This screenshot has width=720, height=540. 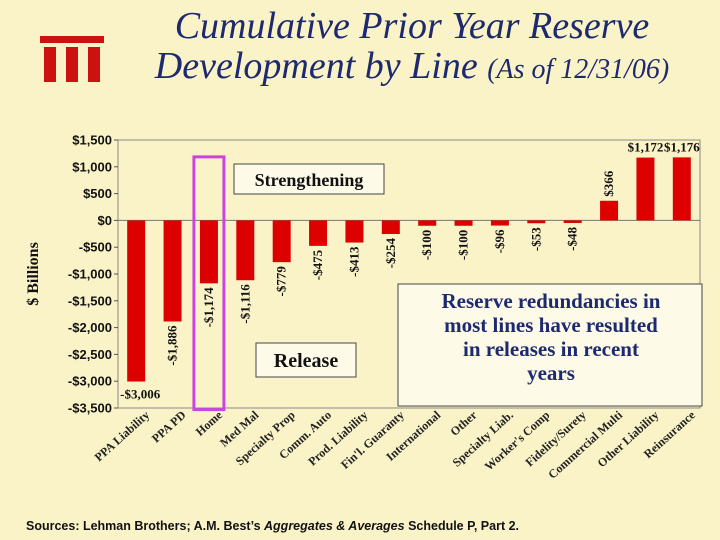 I want to click on y-tick-label: -$1,000, so click(x=90, y=274).